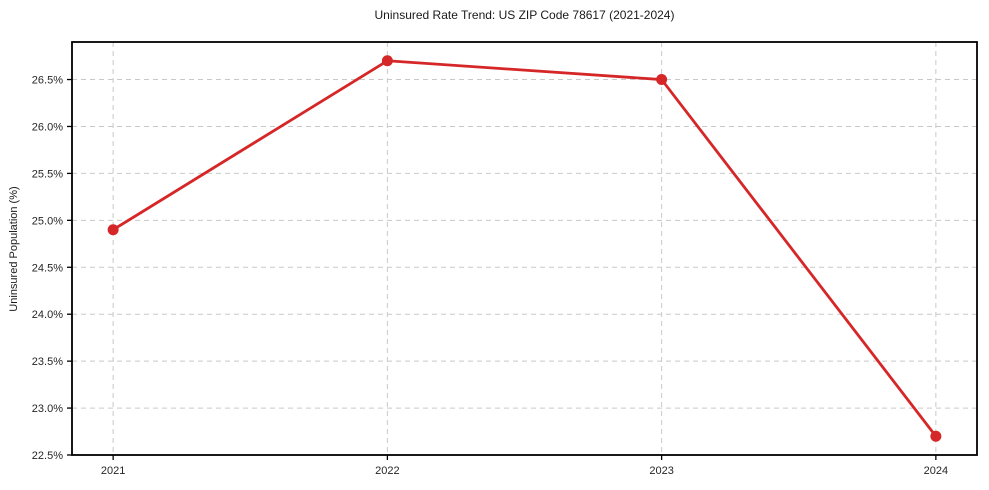 Image resolution: width=989 pixels, height=490 pixels. I want to click on y-tick-label: 26.5%, so click(47, 81).